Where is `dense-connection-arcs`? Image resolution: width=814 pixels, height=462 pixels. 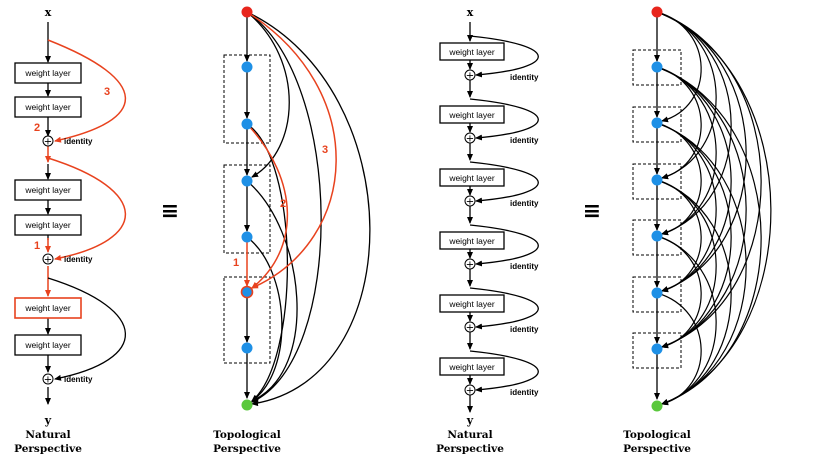
dense-connection-arcs is located at coordinates (714, 208).